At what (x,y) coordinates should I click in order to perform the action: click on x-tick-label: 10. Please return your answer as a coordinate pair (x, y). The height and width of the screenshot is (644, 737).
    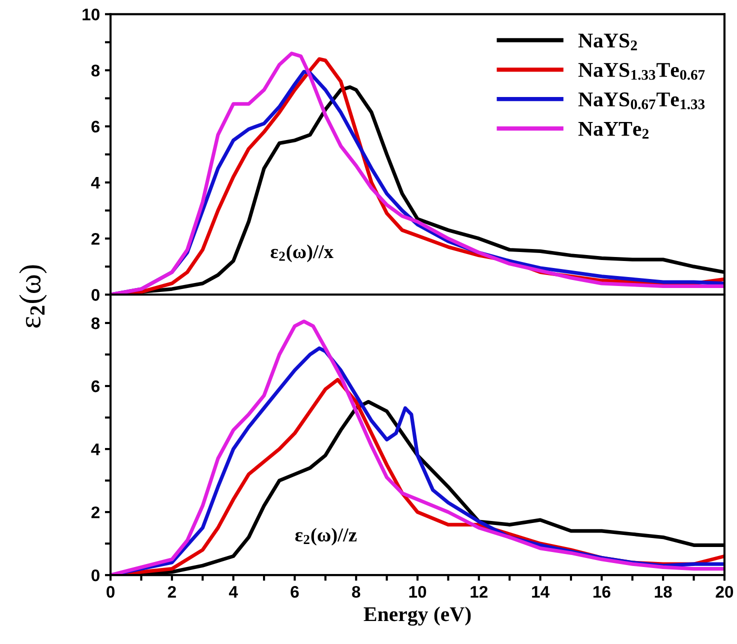
    Looking at the image, I should click on (417, 592).